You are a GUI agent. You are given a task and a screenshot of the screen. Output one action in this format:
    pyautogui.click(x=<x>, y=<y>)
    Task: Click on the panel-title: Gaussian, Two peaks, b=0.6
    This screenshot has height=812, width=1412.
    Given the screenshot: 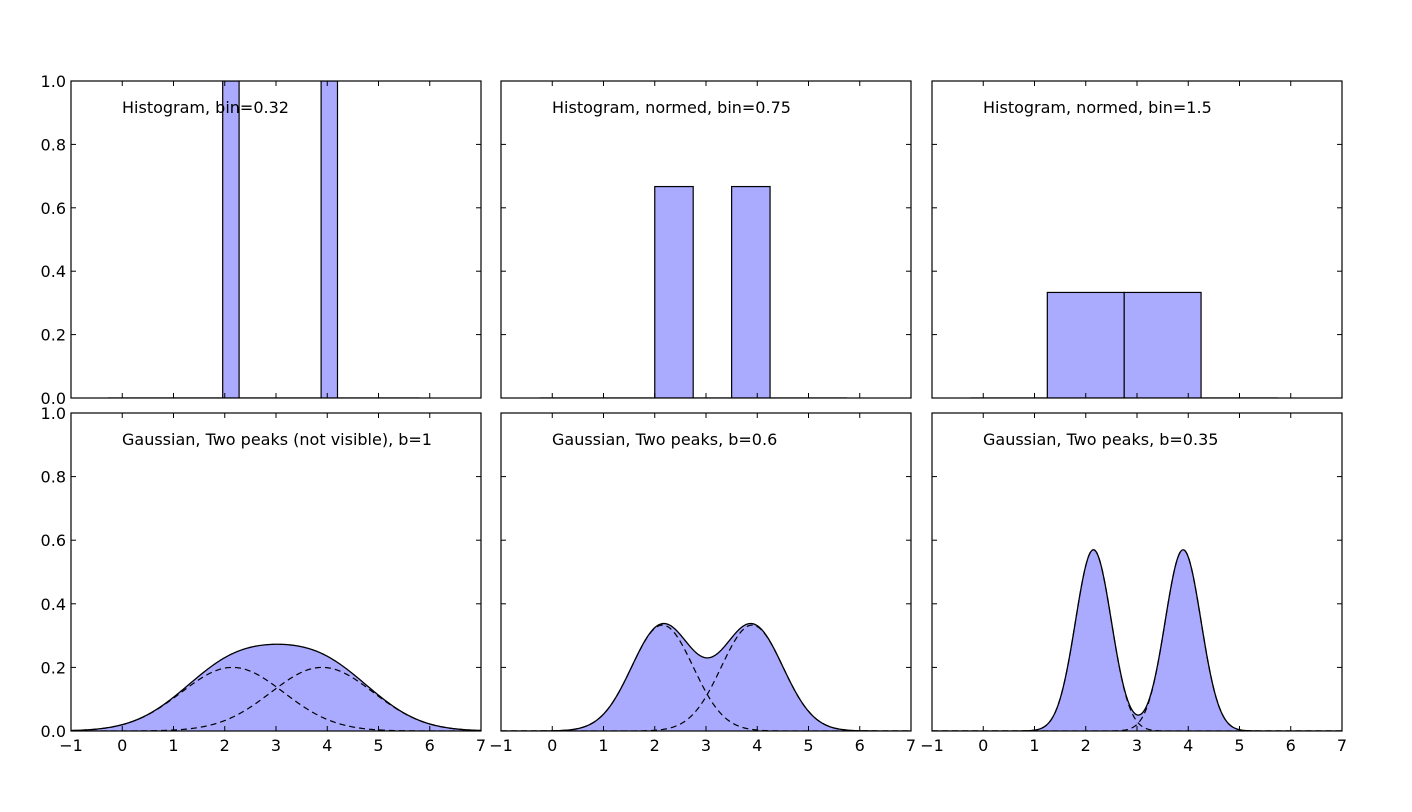 What is the action you would take?
    pyautogui.click(x=664, y=439)
    